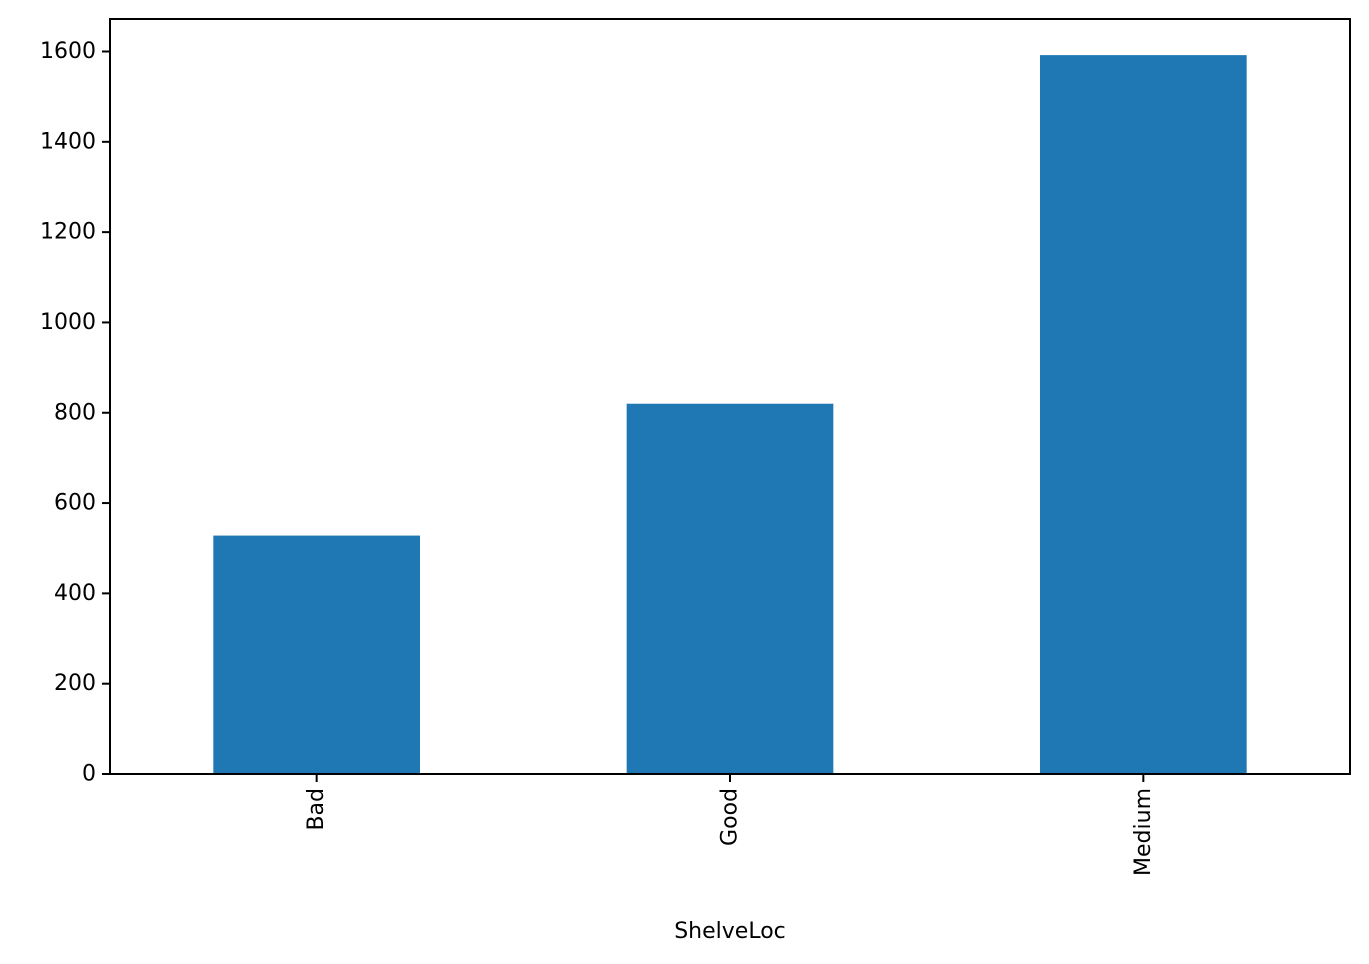  What do you see at coordinates (75, 683) in the screenshot?
I see `y-tick-label: 200` at bounding box center [75, 683].